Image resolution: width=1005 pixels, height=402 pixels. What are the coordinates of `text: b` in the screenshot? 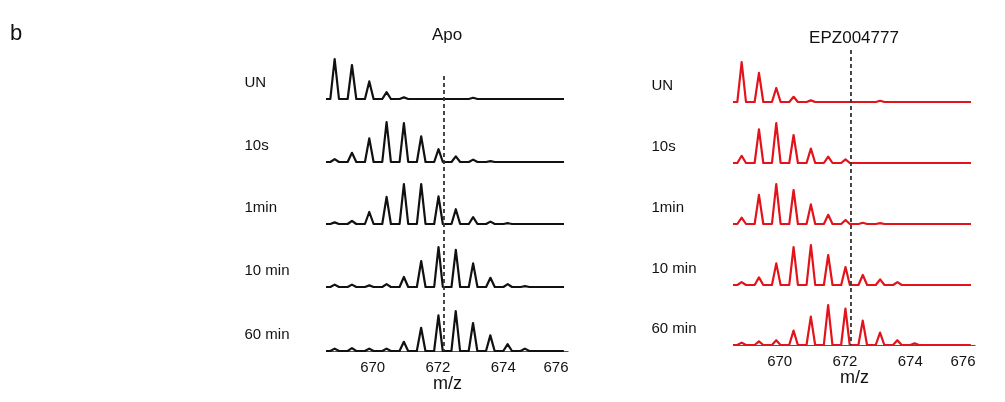 It's located at (16, 33).